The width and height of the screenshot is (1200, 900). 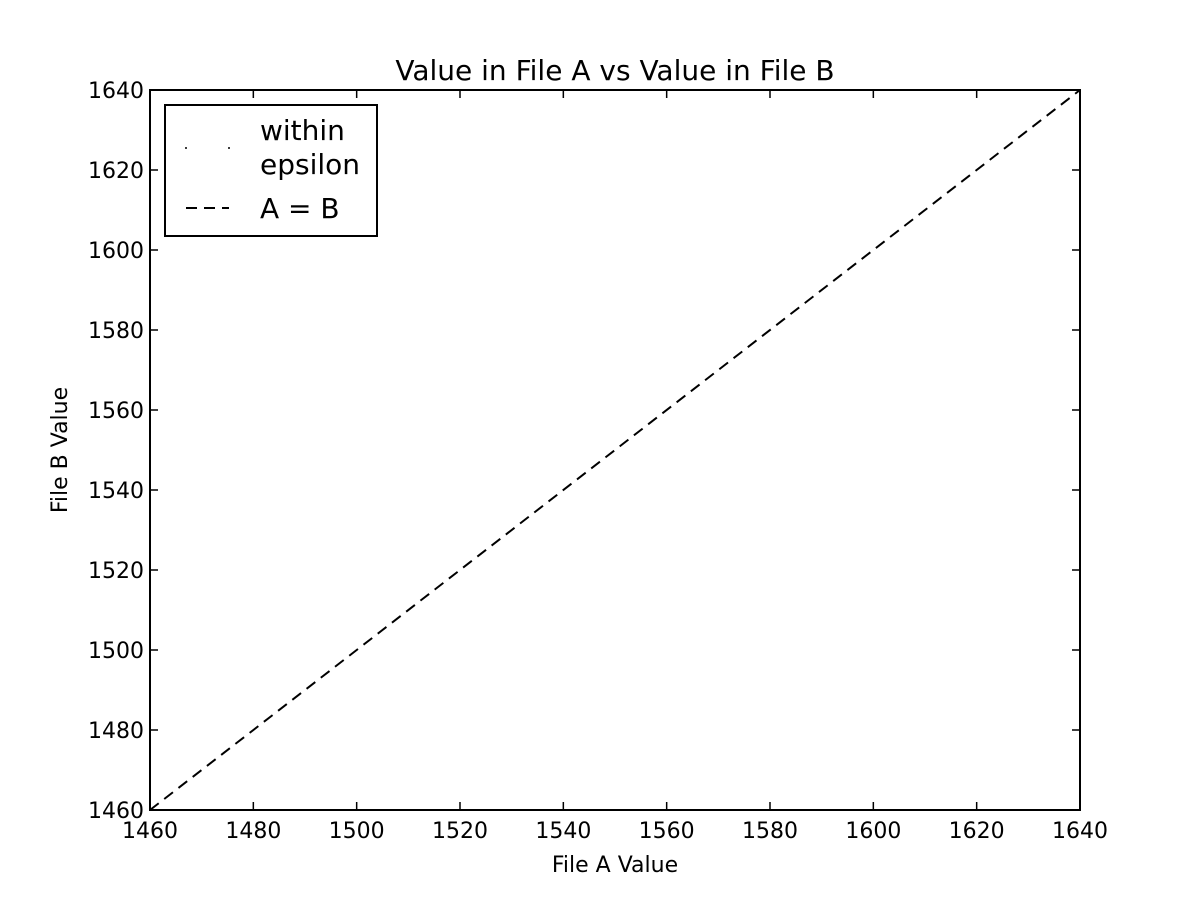 I want to click on y-tick-label: 1560, so click(x=116, y=411).